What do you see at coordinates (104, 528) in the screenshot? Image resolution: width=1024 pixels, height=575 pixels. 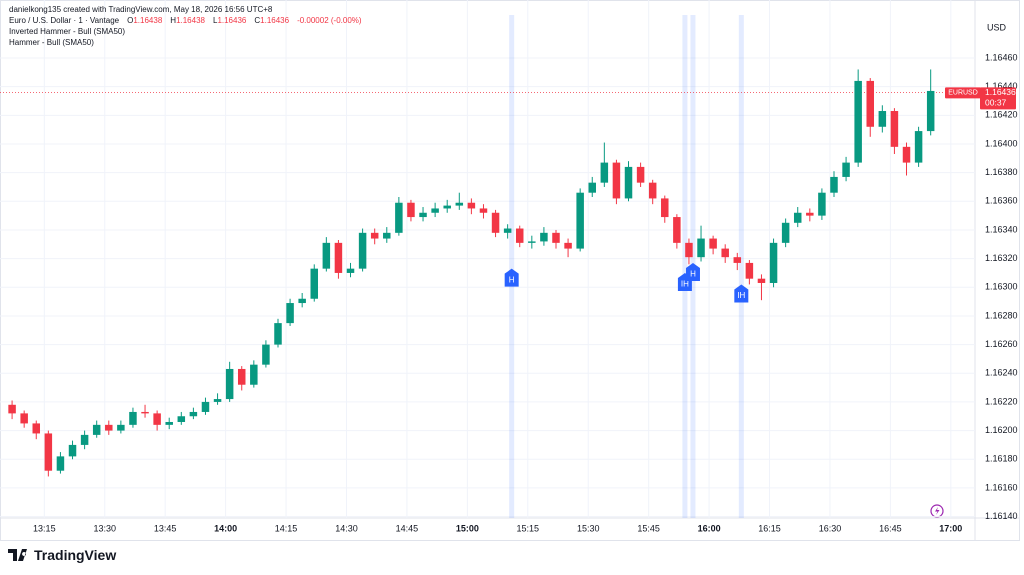 I see `x-tick-label: 13:30` at bounding box center [104, 528].